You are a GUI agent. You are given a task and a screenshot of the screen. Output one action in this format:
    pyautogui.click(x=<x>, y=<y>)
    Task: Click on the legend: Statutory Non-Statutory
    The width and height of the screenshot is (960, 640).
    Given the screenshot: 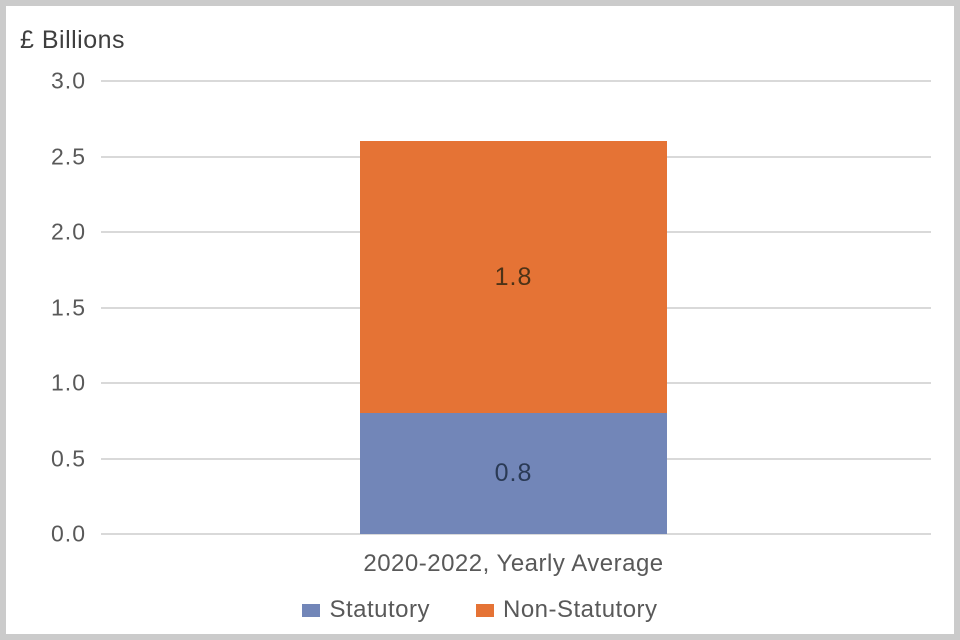 What is the action you would take?
    pyautogui.click(x=480, y=610)
    